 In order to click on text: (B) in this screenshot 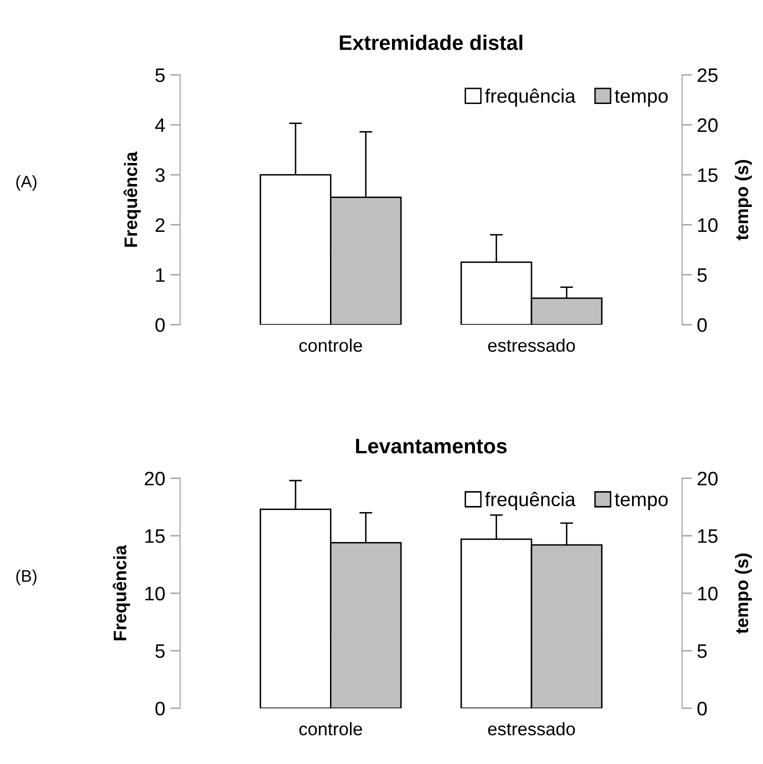, I will do `click(26, 578)`.